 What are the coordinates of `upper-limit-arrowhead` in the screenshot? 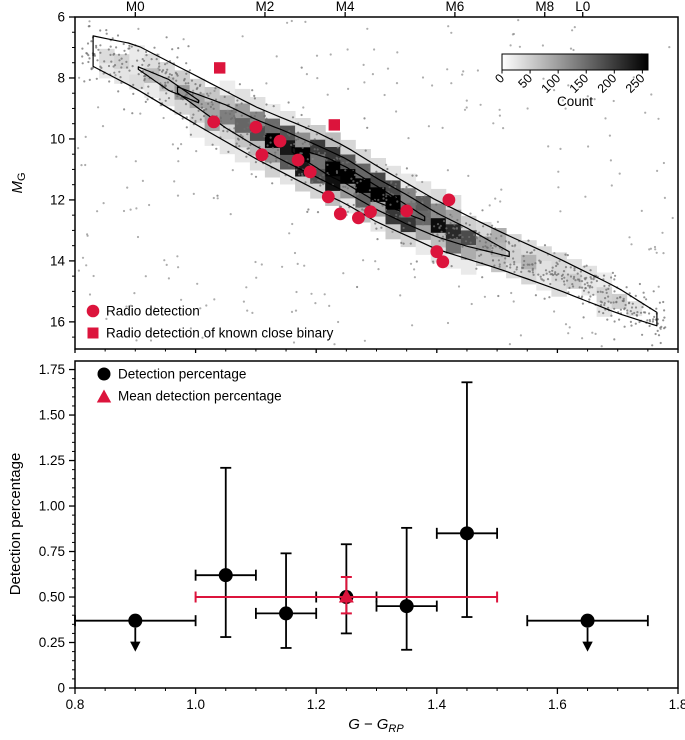 It's located at (587, 646).